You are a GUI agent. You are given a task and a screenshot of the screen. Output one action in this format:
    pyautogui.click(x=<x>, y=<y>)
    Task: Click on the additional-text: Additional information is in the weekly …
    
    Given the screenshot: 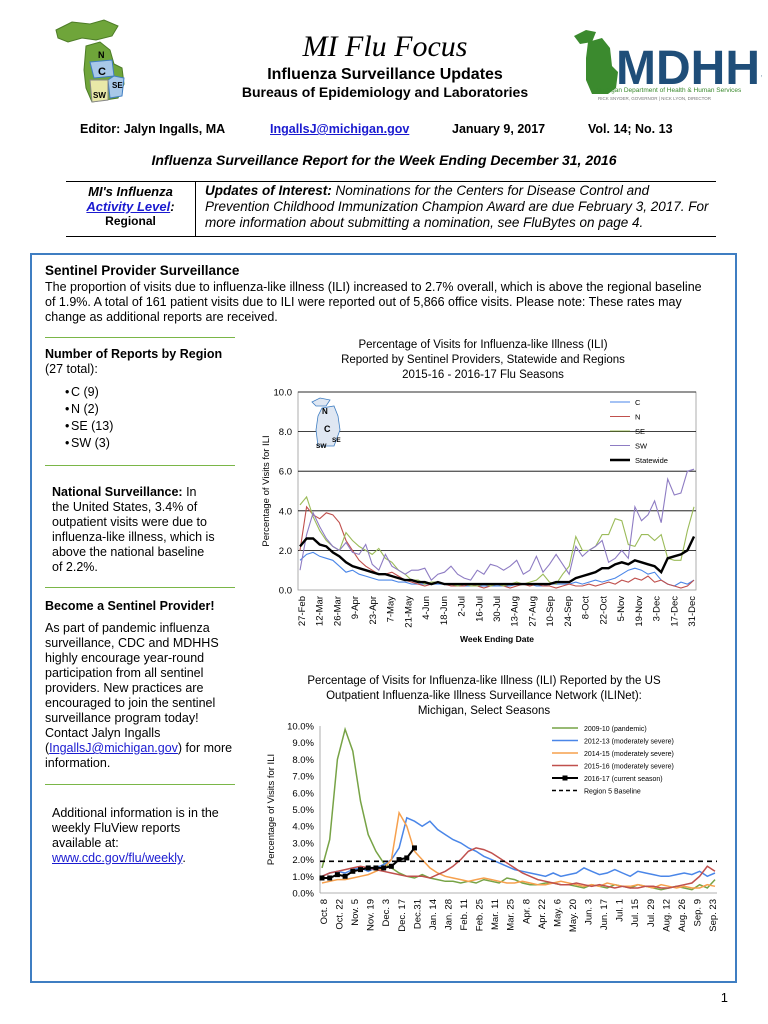 What is the action you would take?
    pyautogui.click(x=135, y=828)
    